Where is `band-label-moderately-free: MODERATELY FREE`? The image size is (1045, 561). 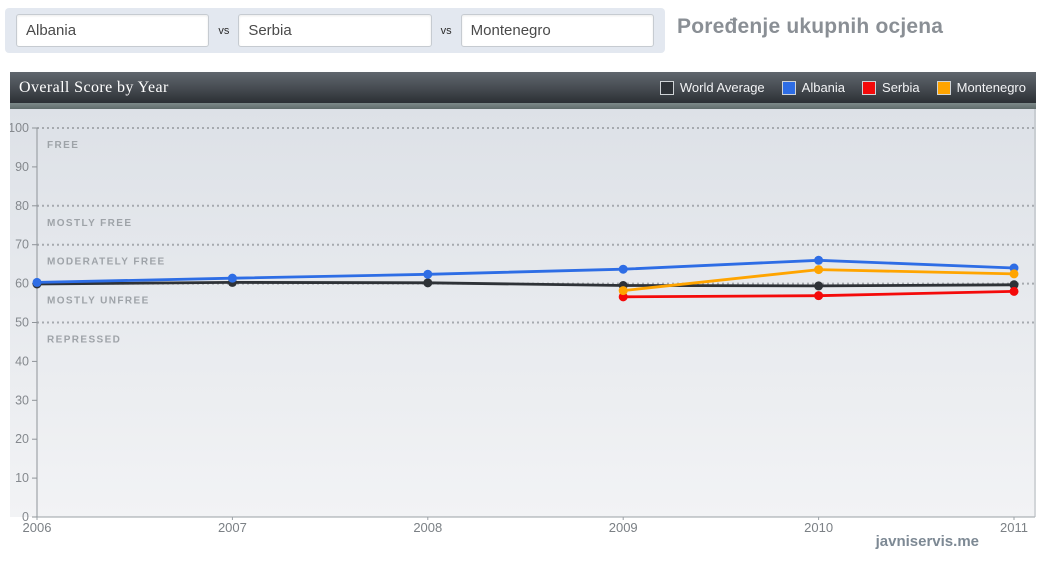
band-label-moderately-free: MODERATELY FREE is located at coordinates (106, 262).